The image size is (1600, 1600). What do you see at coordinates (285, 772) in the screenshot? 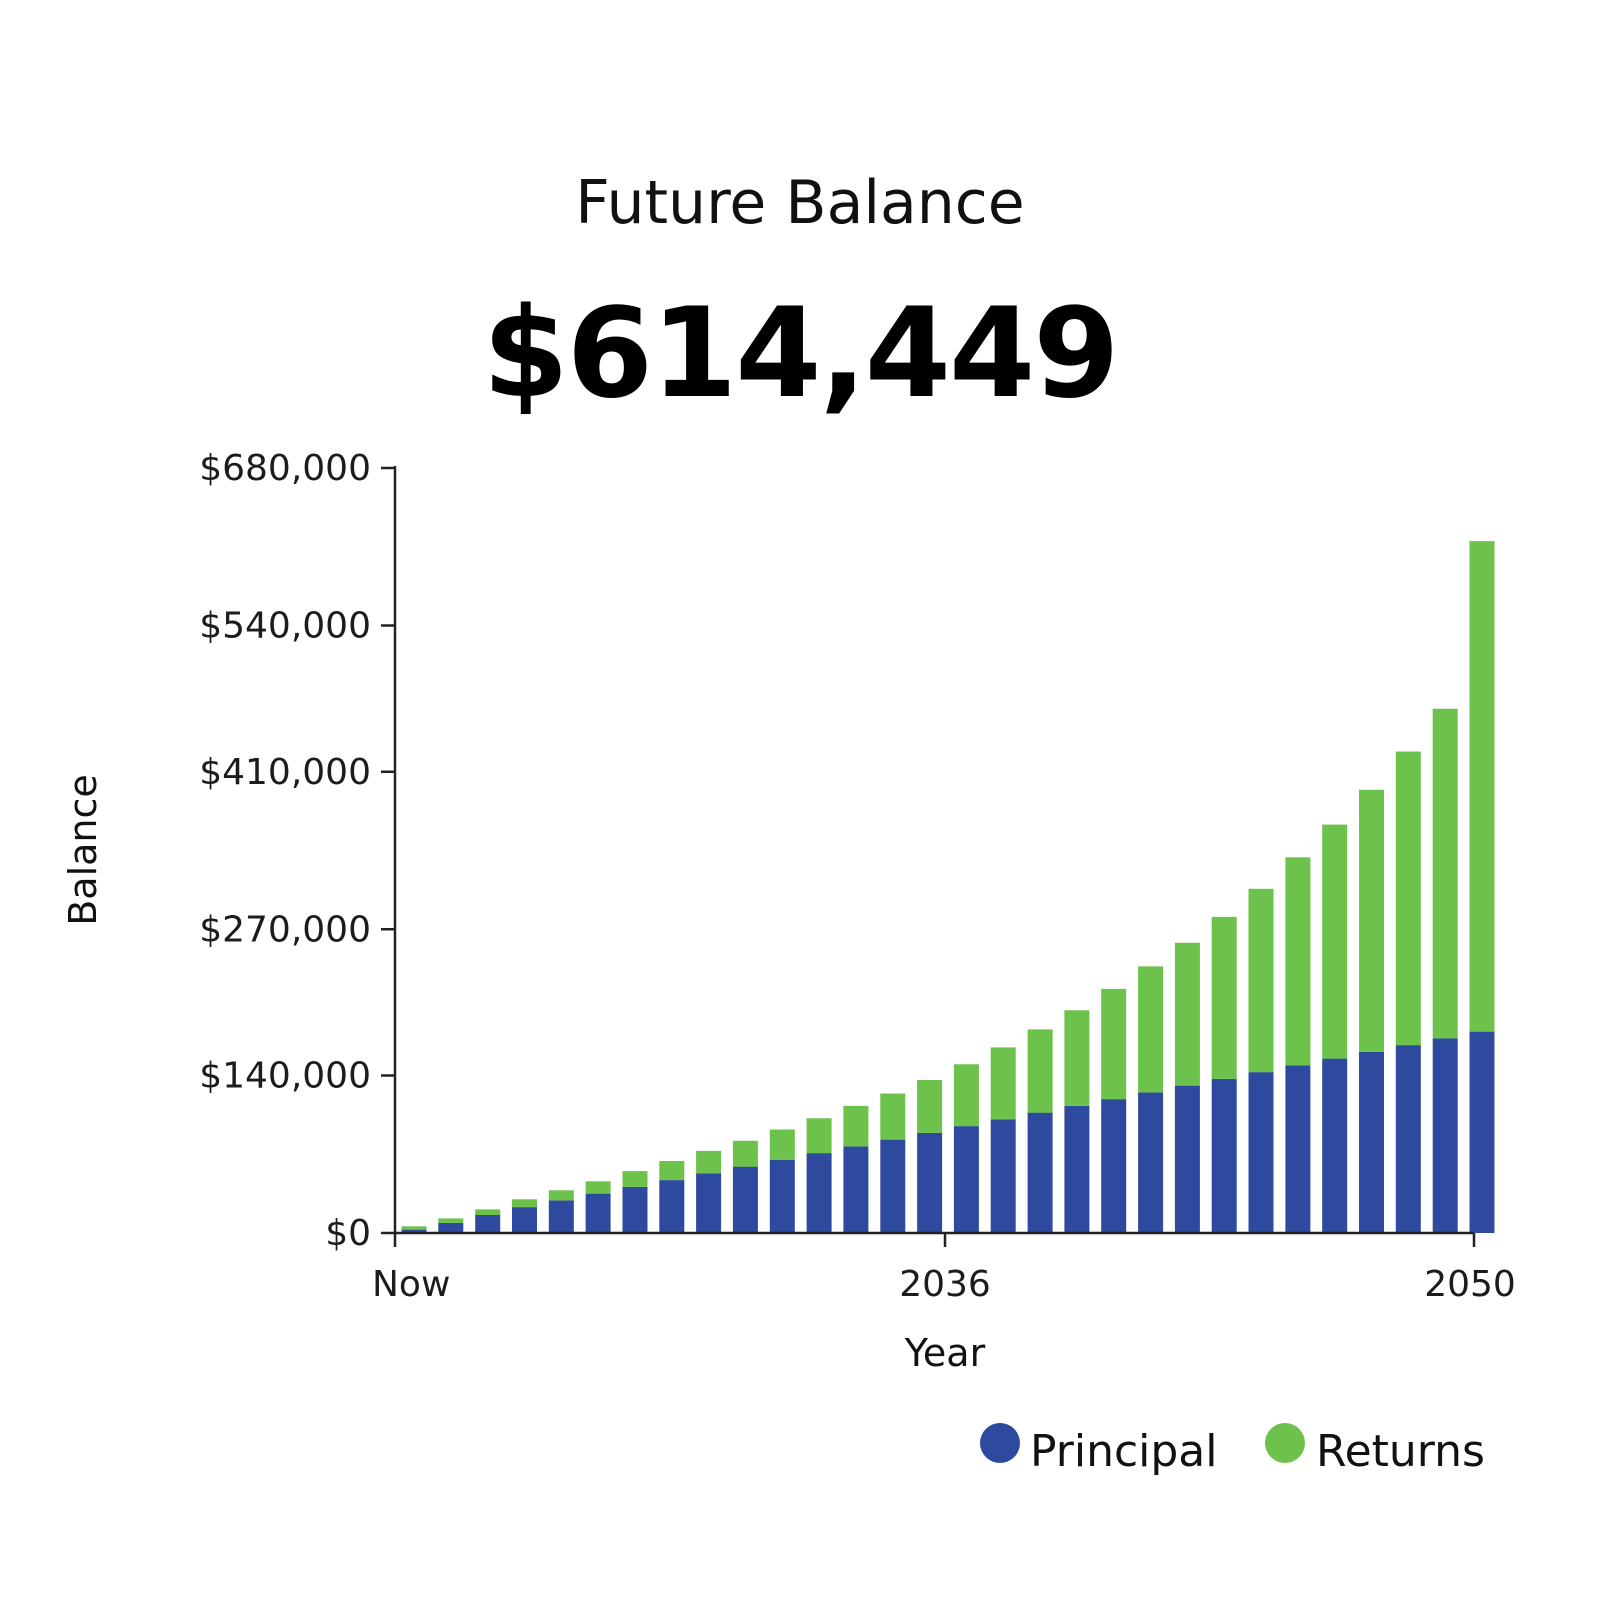
I see `y-tick-label-3: $410,000` at bounding box center [285, 772].